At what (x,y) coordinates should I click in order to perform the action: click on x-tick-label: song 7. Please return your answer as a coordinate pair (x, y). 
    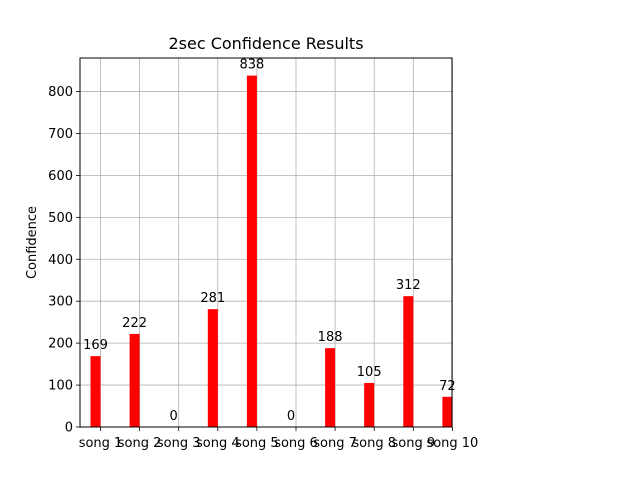
    Looking at the image, I should click on (335, 443).